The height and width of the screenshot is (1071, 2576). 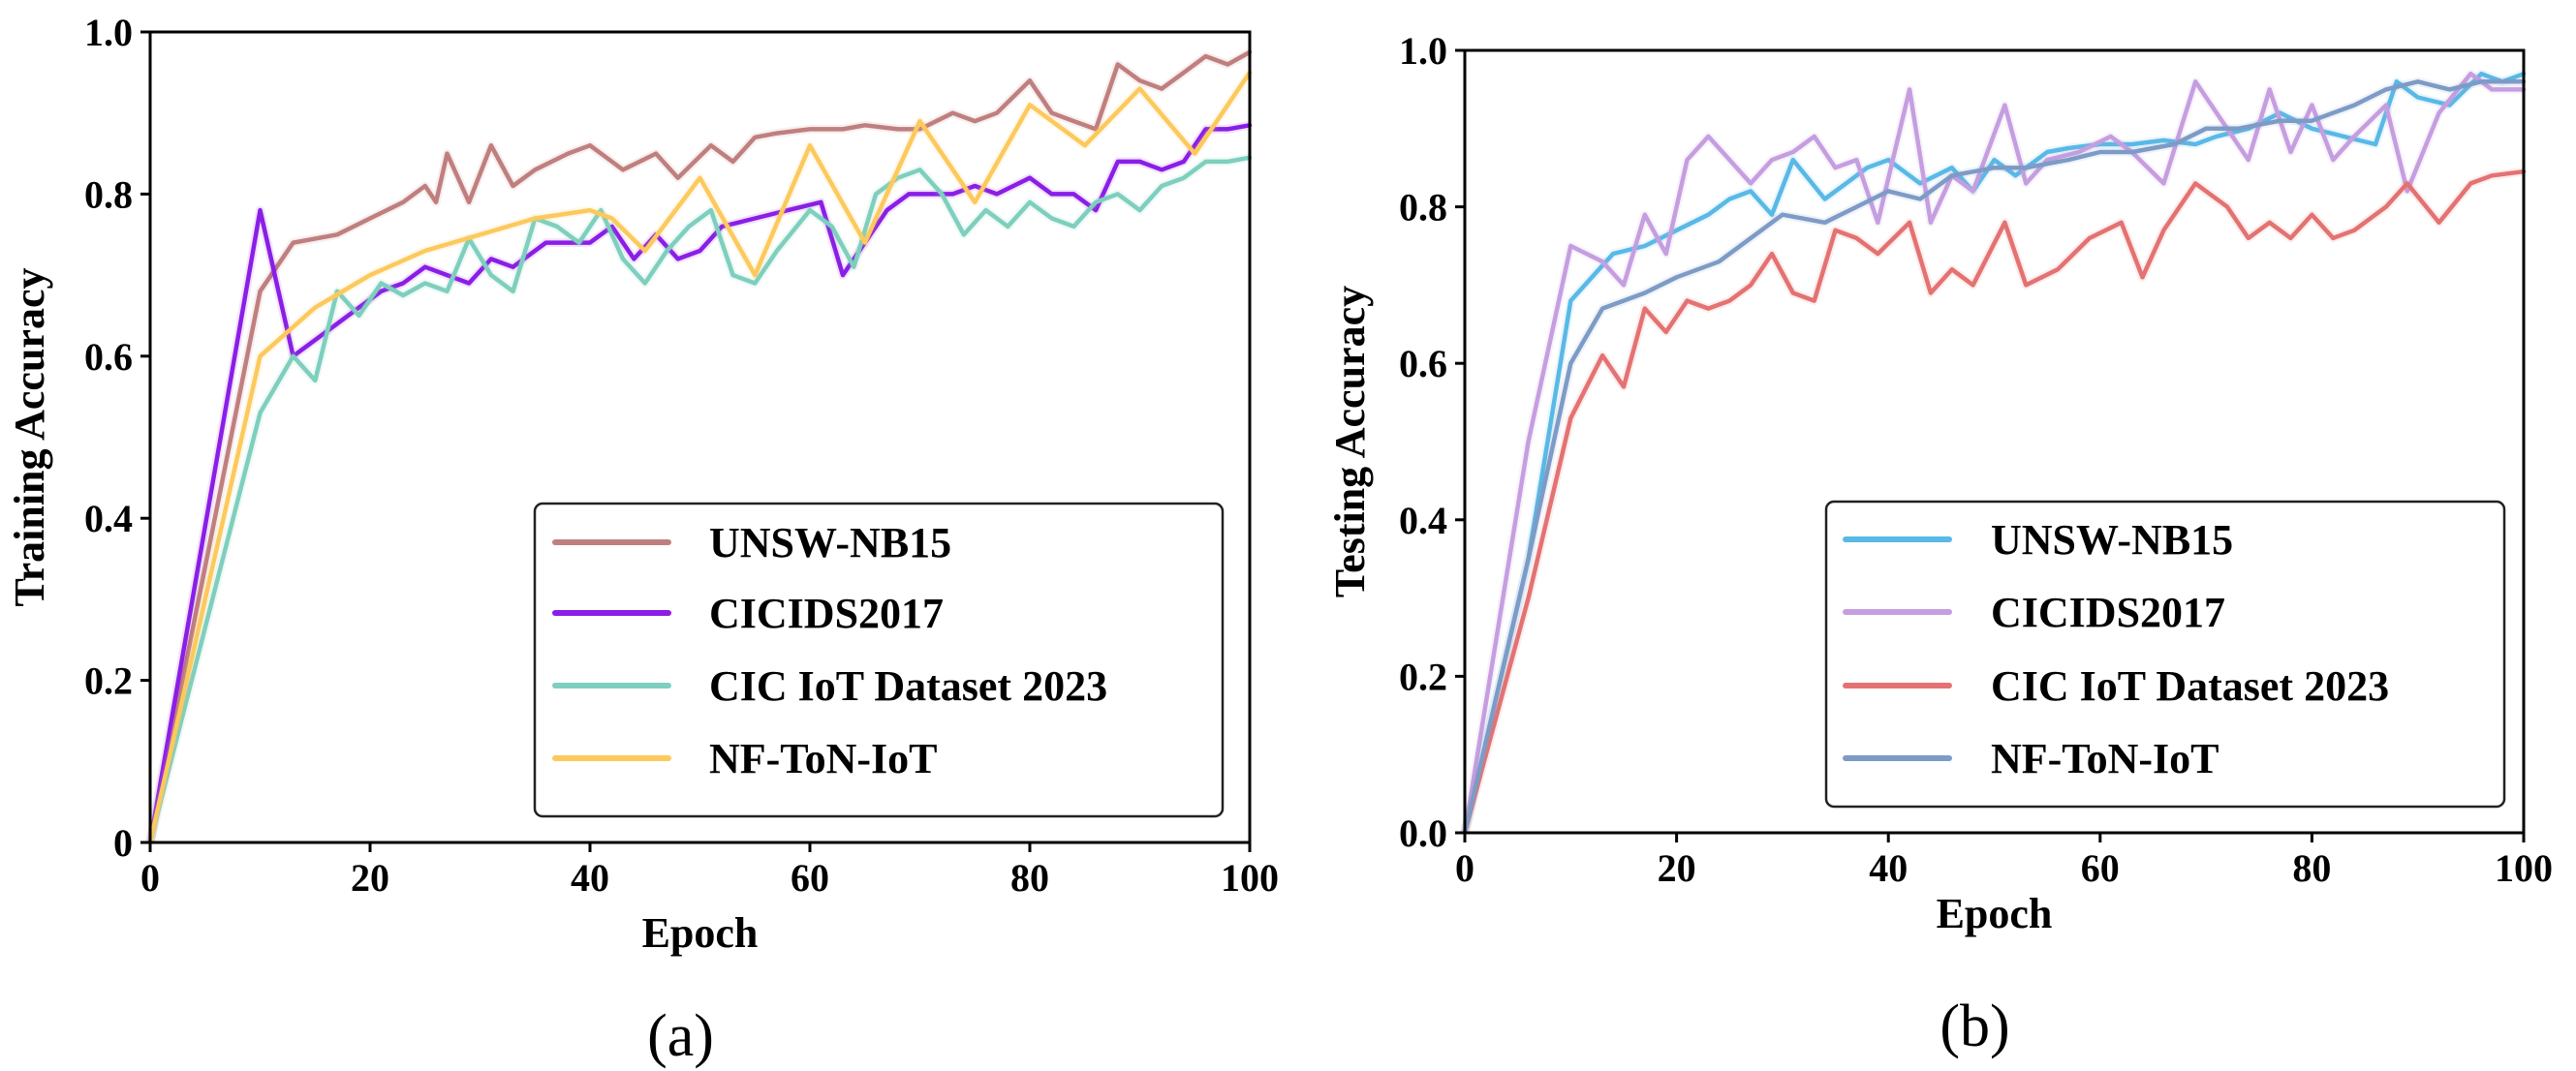 I want to click on panel-label: (b), so click(x=1974, y=1027).